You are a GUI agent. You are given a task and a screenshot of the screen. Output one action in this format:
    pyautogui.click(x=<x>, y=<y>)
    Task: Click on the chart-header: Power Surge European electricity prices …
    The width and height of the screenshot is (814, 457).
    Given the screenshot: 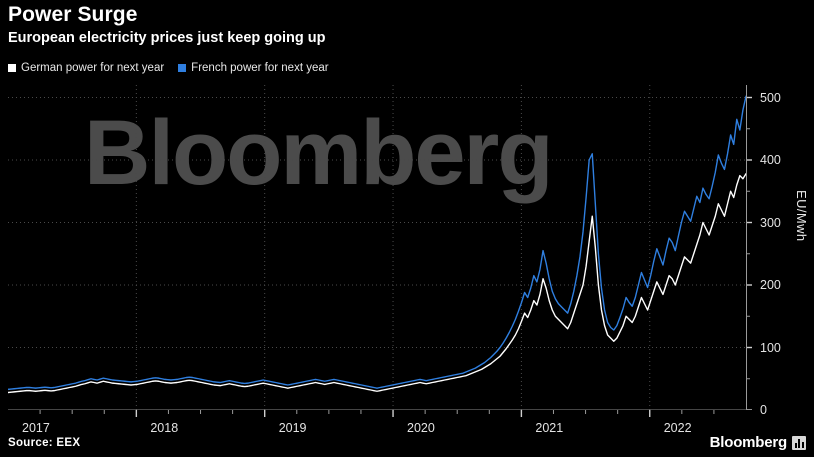 What is the action you would take?
    pyautogui.click(x=411, y=25)
    